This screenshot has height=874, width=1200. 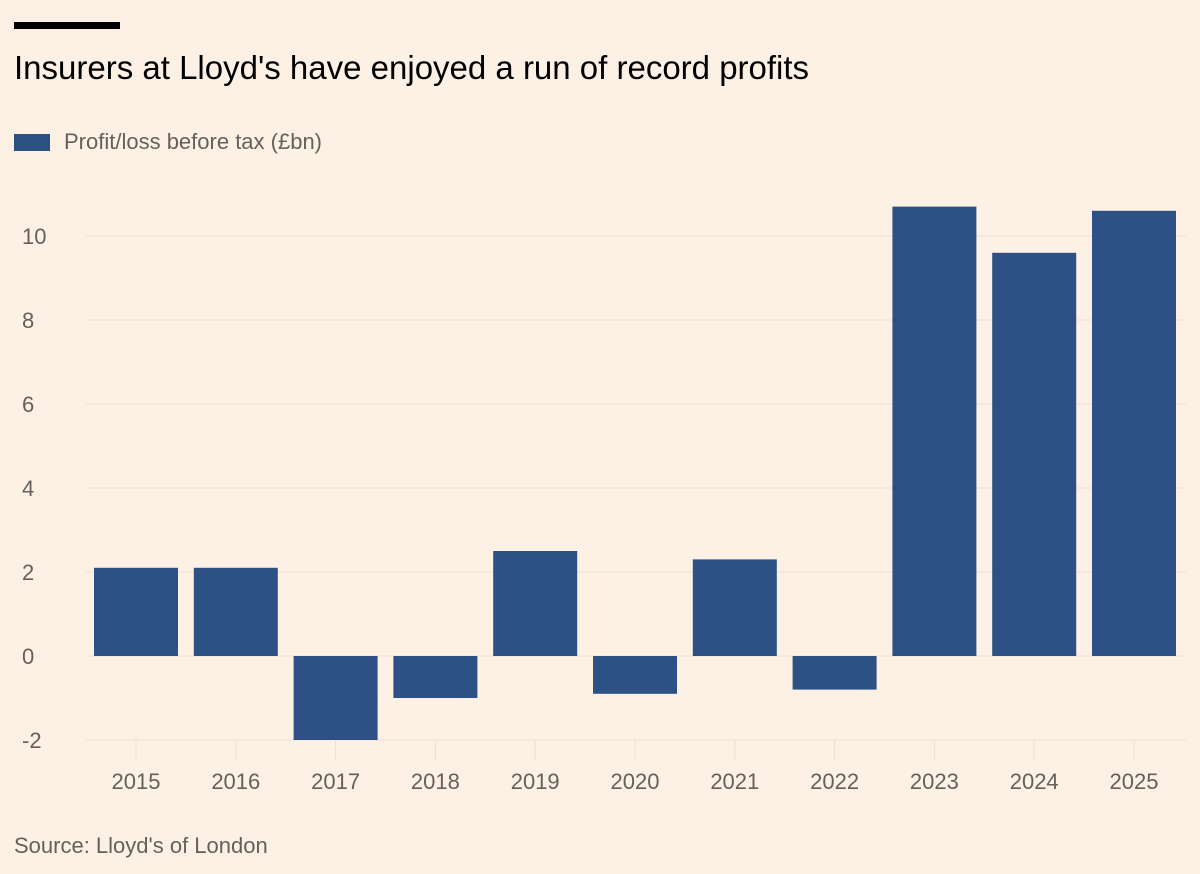 What do you see at coordinates (734, 607) in the screenshot?
I see `bar-2021` at bounding box center [734, 607].